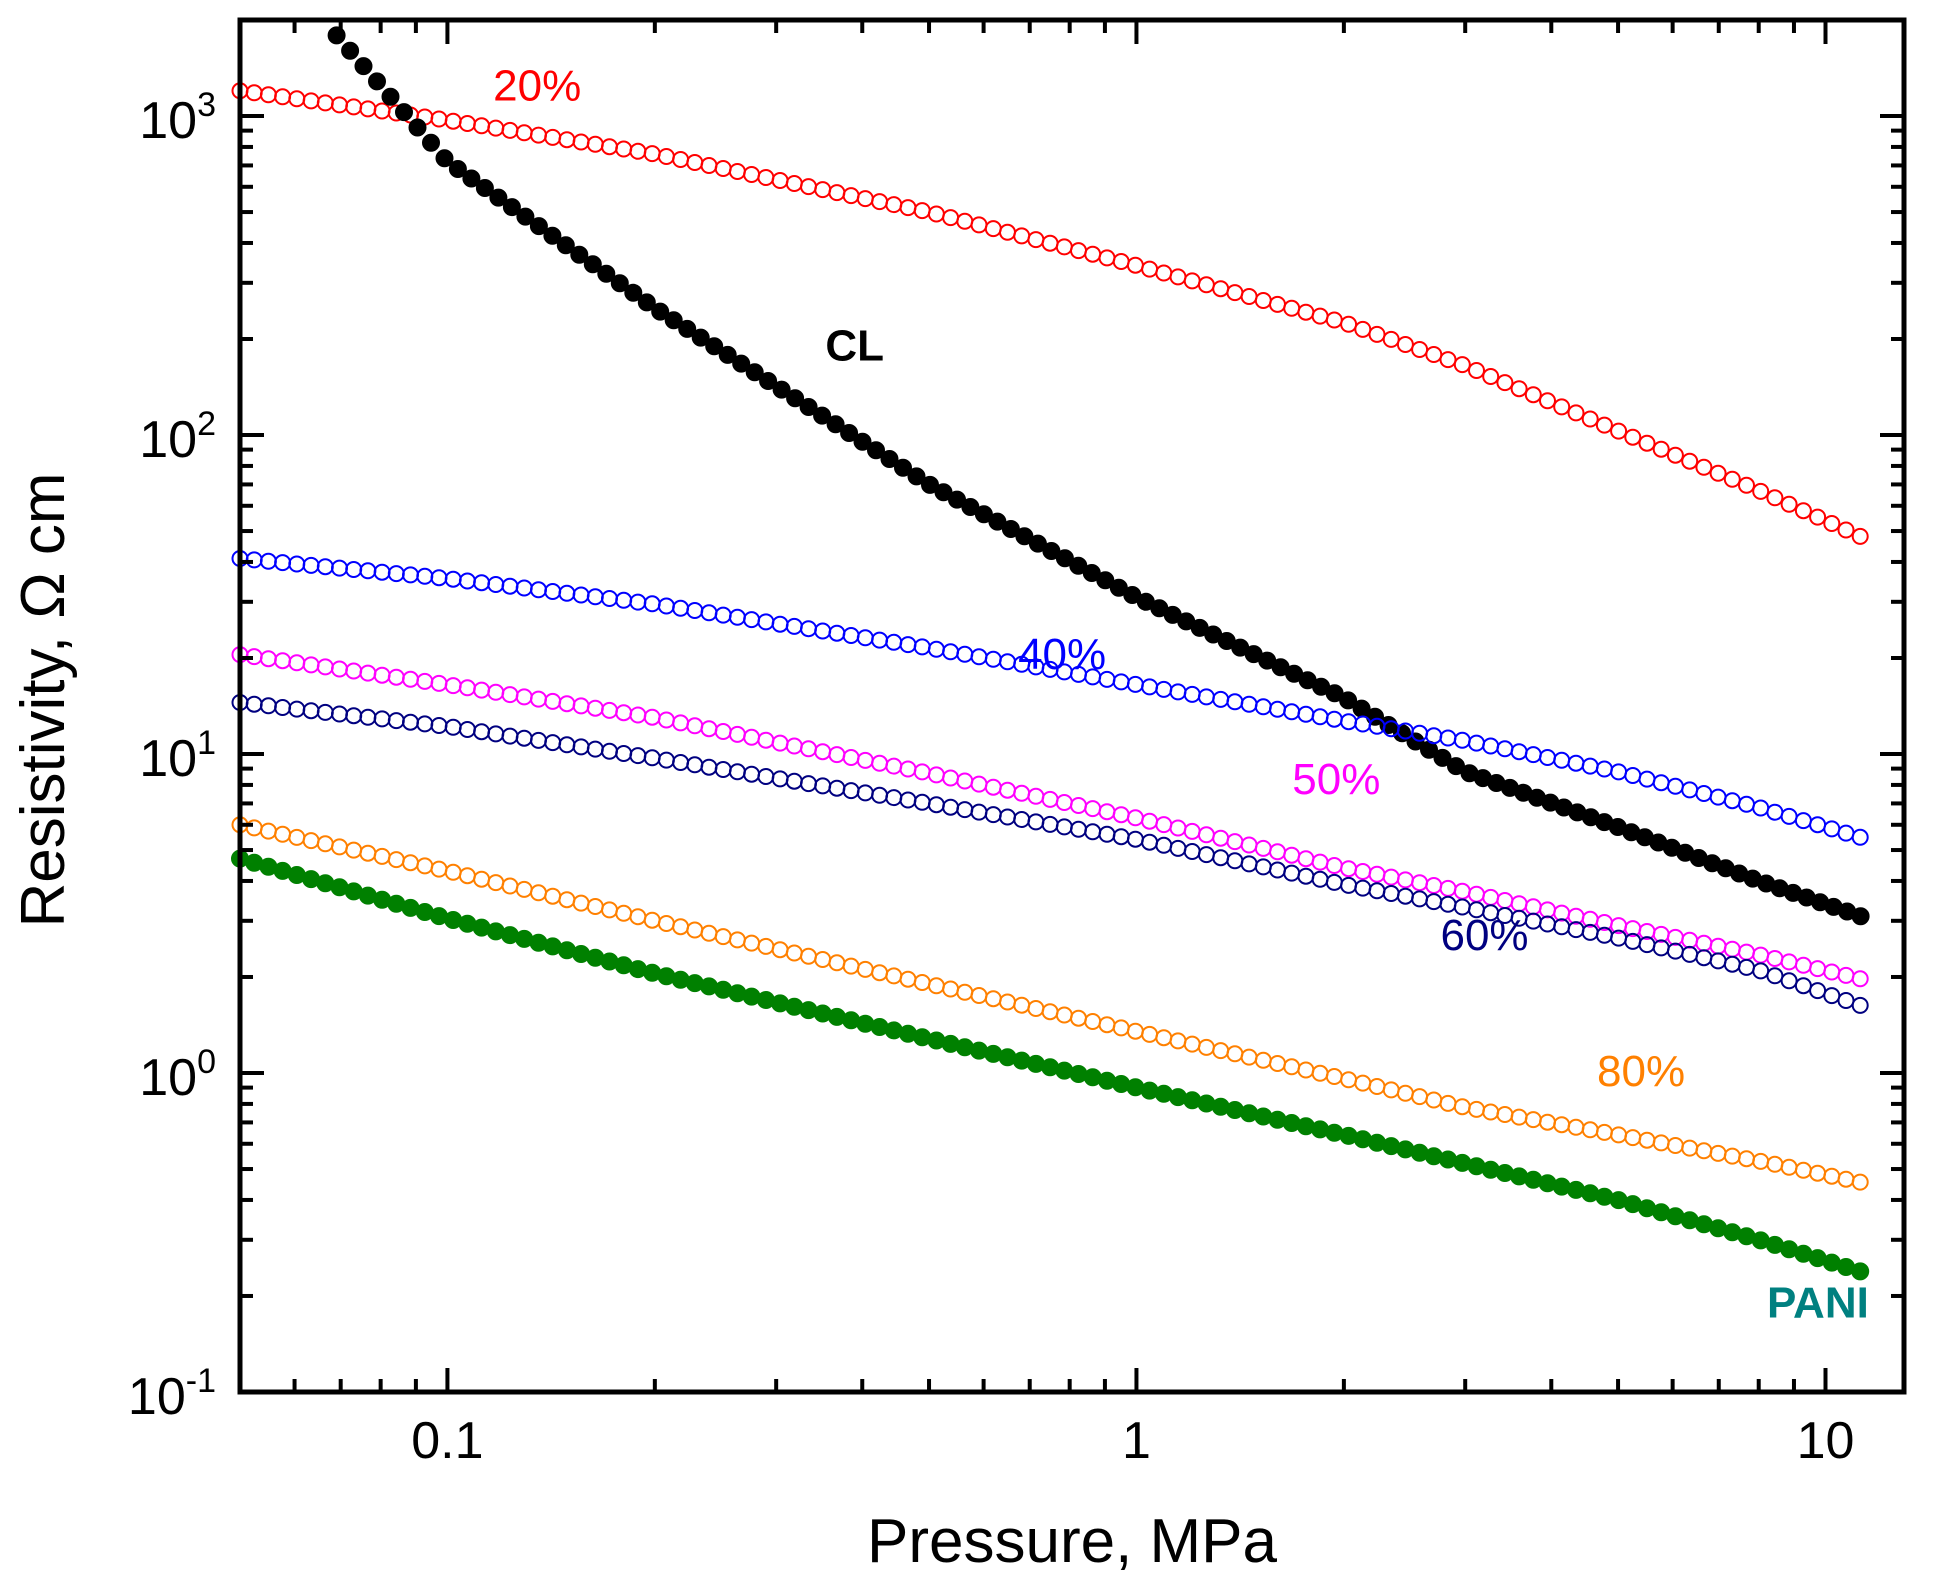 The height and width of the screenshot is (1581, 1942). What do you see at coordinates (177, 1075) in the screenshot?
I see `y-tick-label: 100` at bounding box center [177, 1075].